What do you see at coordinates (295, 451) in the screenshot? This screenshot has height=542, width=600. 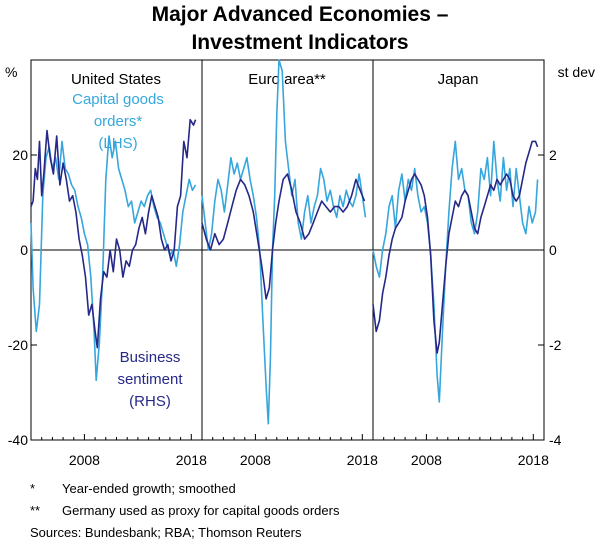 I see `x-axis: 2008 2018 2008 2018 2008 2018` at bounding box center [295, 451].